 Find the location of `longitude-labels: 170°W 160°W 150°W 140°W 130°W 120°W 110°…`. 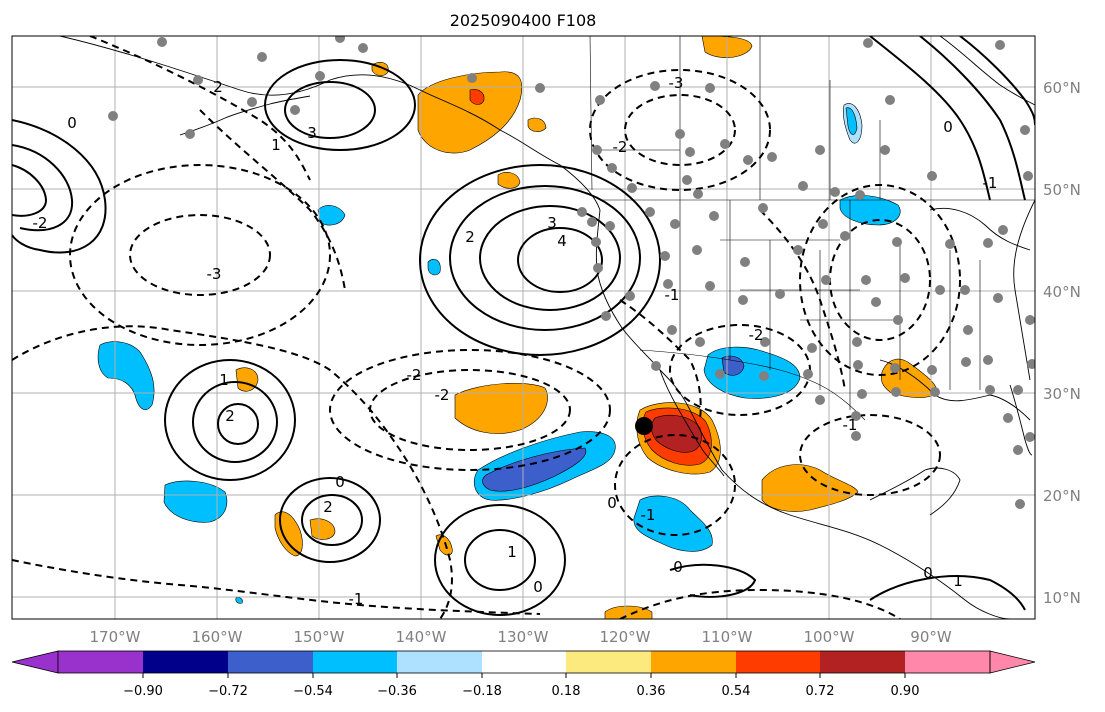

longitude-labels: 170°W 160°W 150°W 140°W 130°W 120°W 110°… is located at coordinates (521, 637).